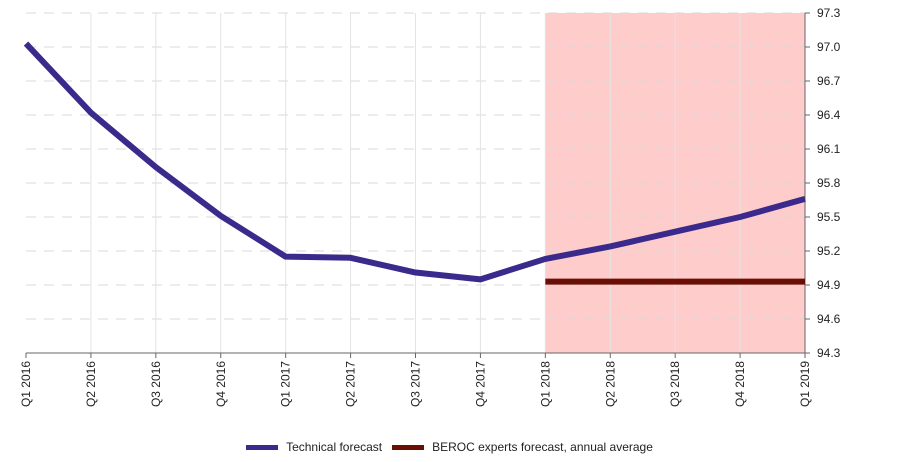 The height and width of the screenshot is (462, 899). I want to click on y-tick-label: 95.5, so click(829, 217).